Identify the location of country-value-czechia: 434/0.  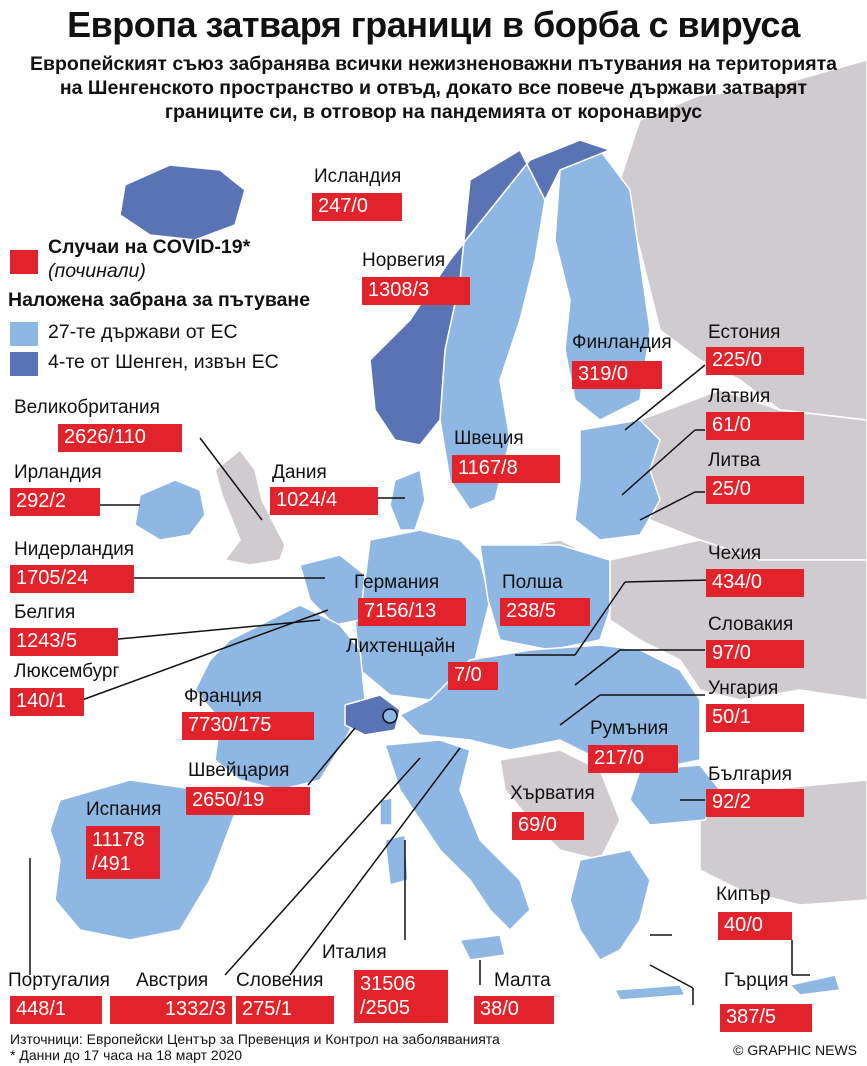
(755, 583).